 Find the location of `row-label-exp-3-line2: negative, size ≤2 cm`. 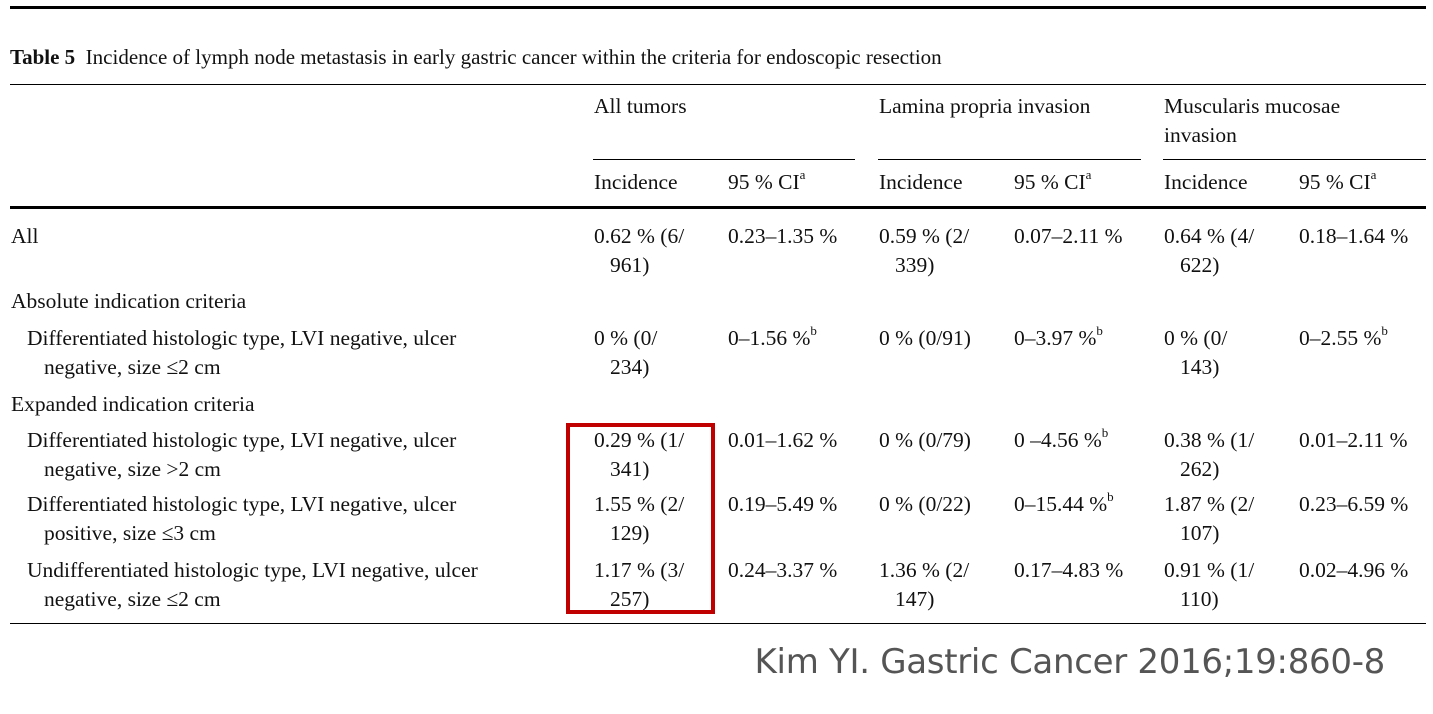

row-label-exp-3-line2: negative, size ≤2 cm is located at coordinates (132, 599).